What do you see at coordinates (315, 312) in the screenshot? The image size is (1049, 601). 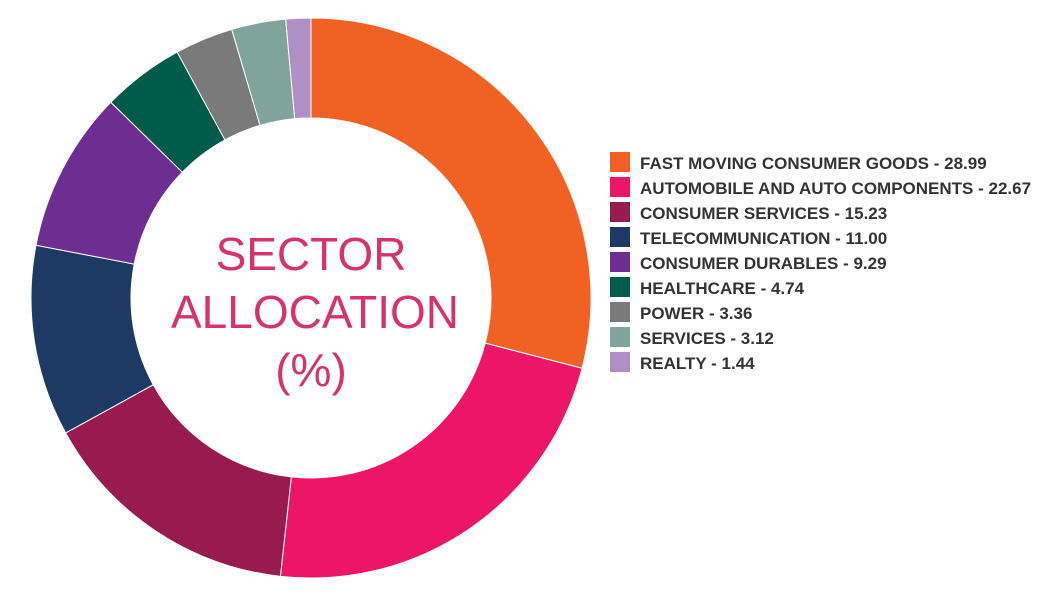 I see `chart-title: SECTOR ALLOCATION (%)` at bounding box center [315, 312].